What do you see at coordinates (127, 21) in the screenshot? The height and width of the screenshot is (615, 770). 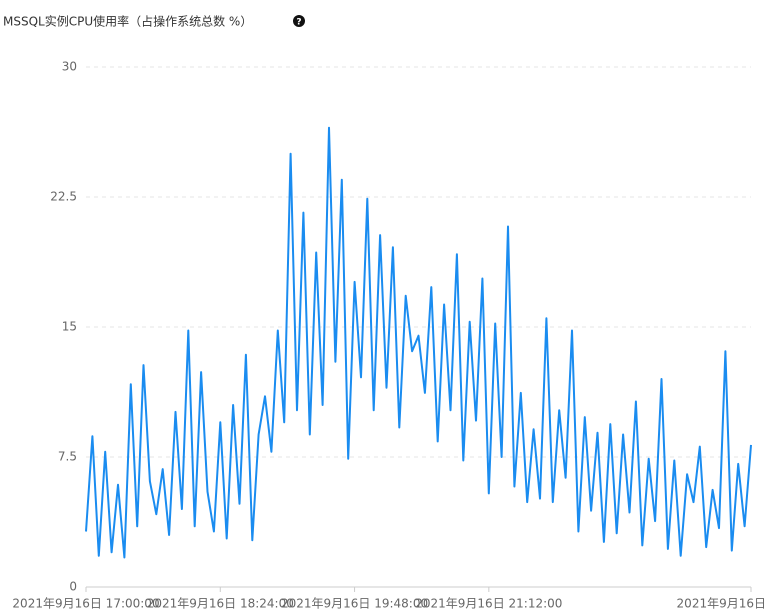 I see `chart-title: MSSQL实例CPU使用率（占操作系统总数 %）` at bounding box center [127, 21].